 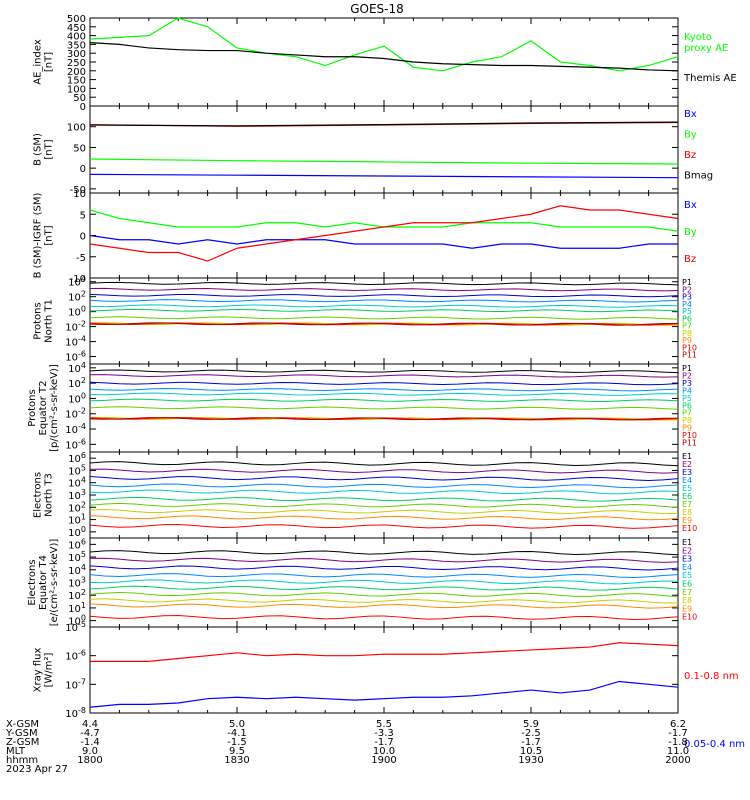 I want to click on legend-label: P10, so click(x=689, y=347).